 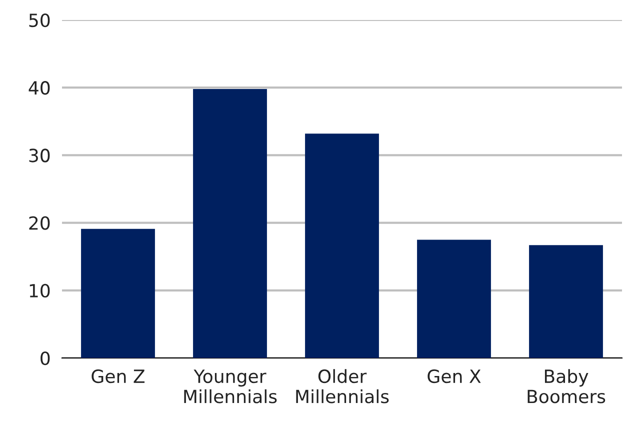 What do you see at coordinates (567, 386) in the screenshot?
I see `x-tick-label: Baby Boomers` at bounding box center [567, 386].